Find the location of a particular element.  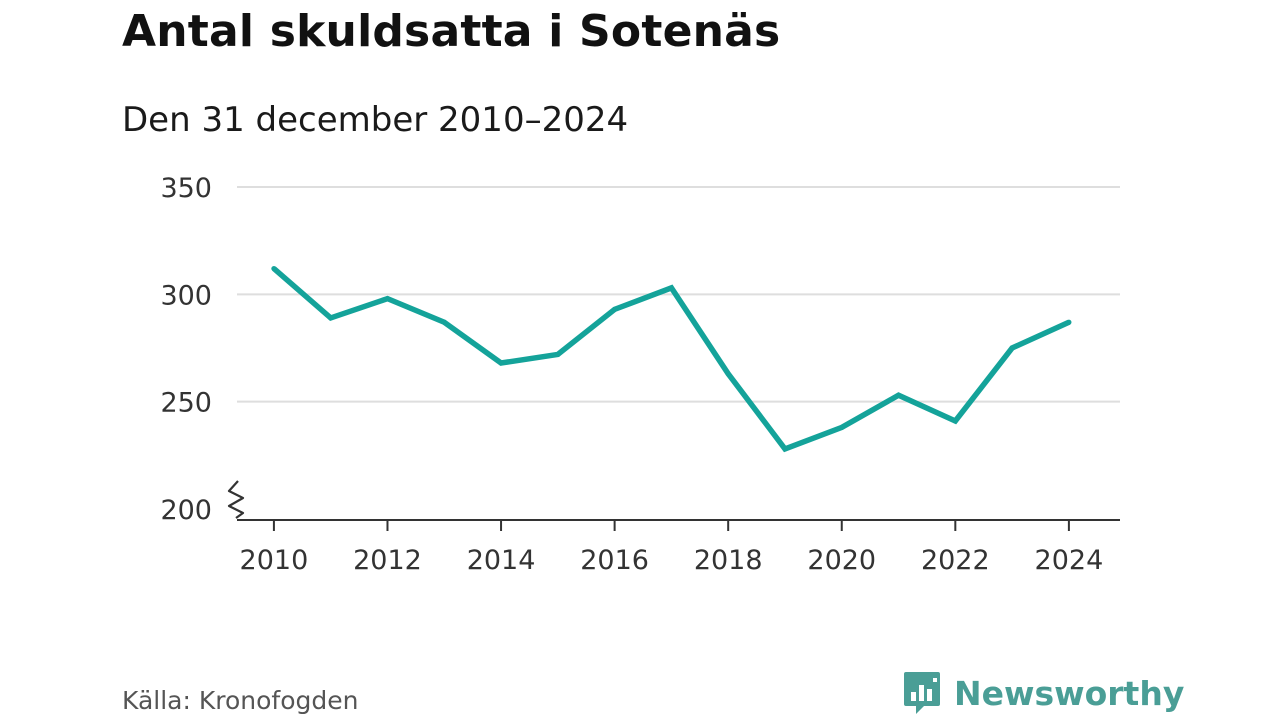

data-point-2012 is located at coordinates (387, 299).